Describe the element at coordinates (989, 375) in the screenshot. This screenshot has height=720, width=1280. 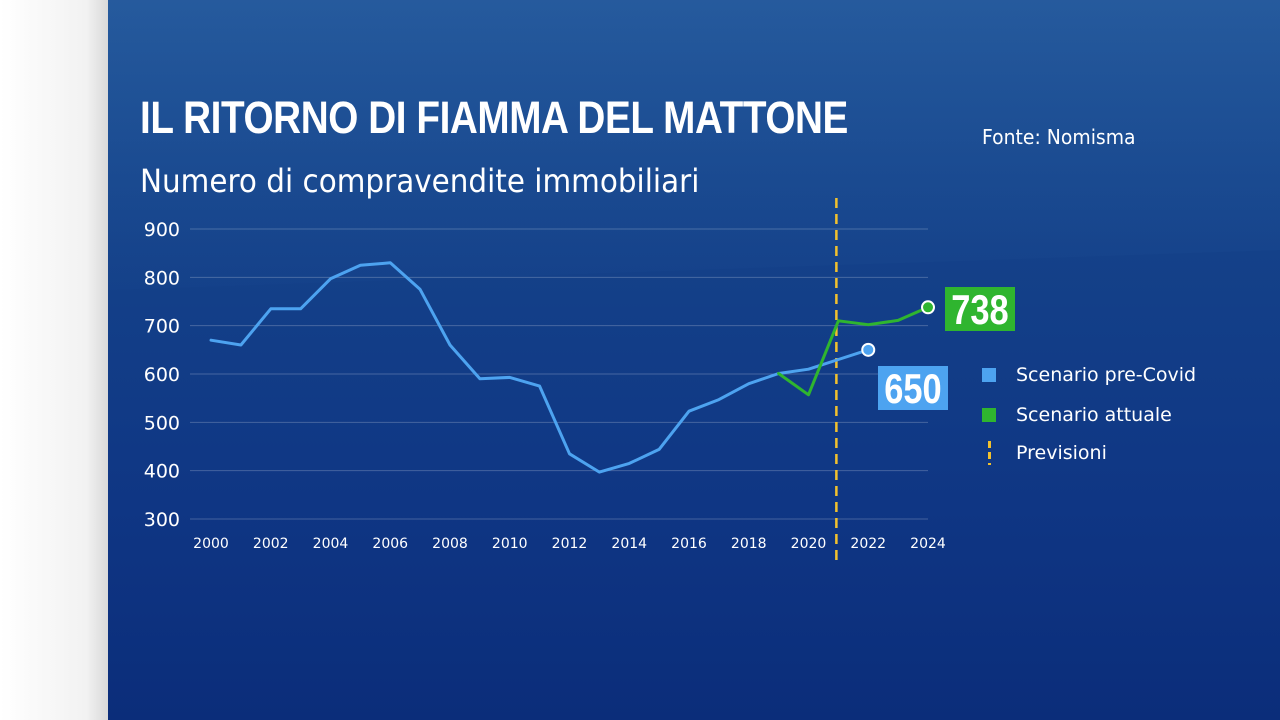
I see `legend-swatch-pre-covid` at that location.